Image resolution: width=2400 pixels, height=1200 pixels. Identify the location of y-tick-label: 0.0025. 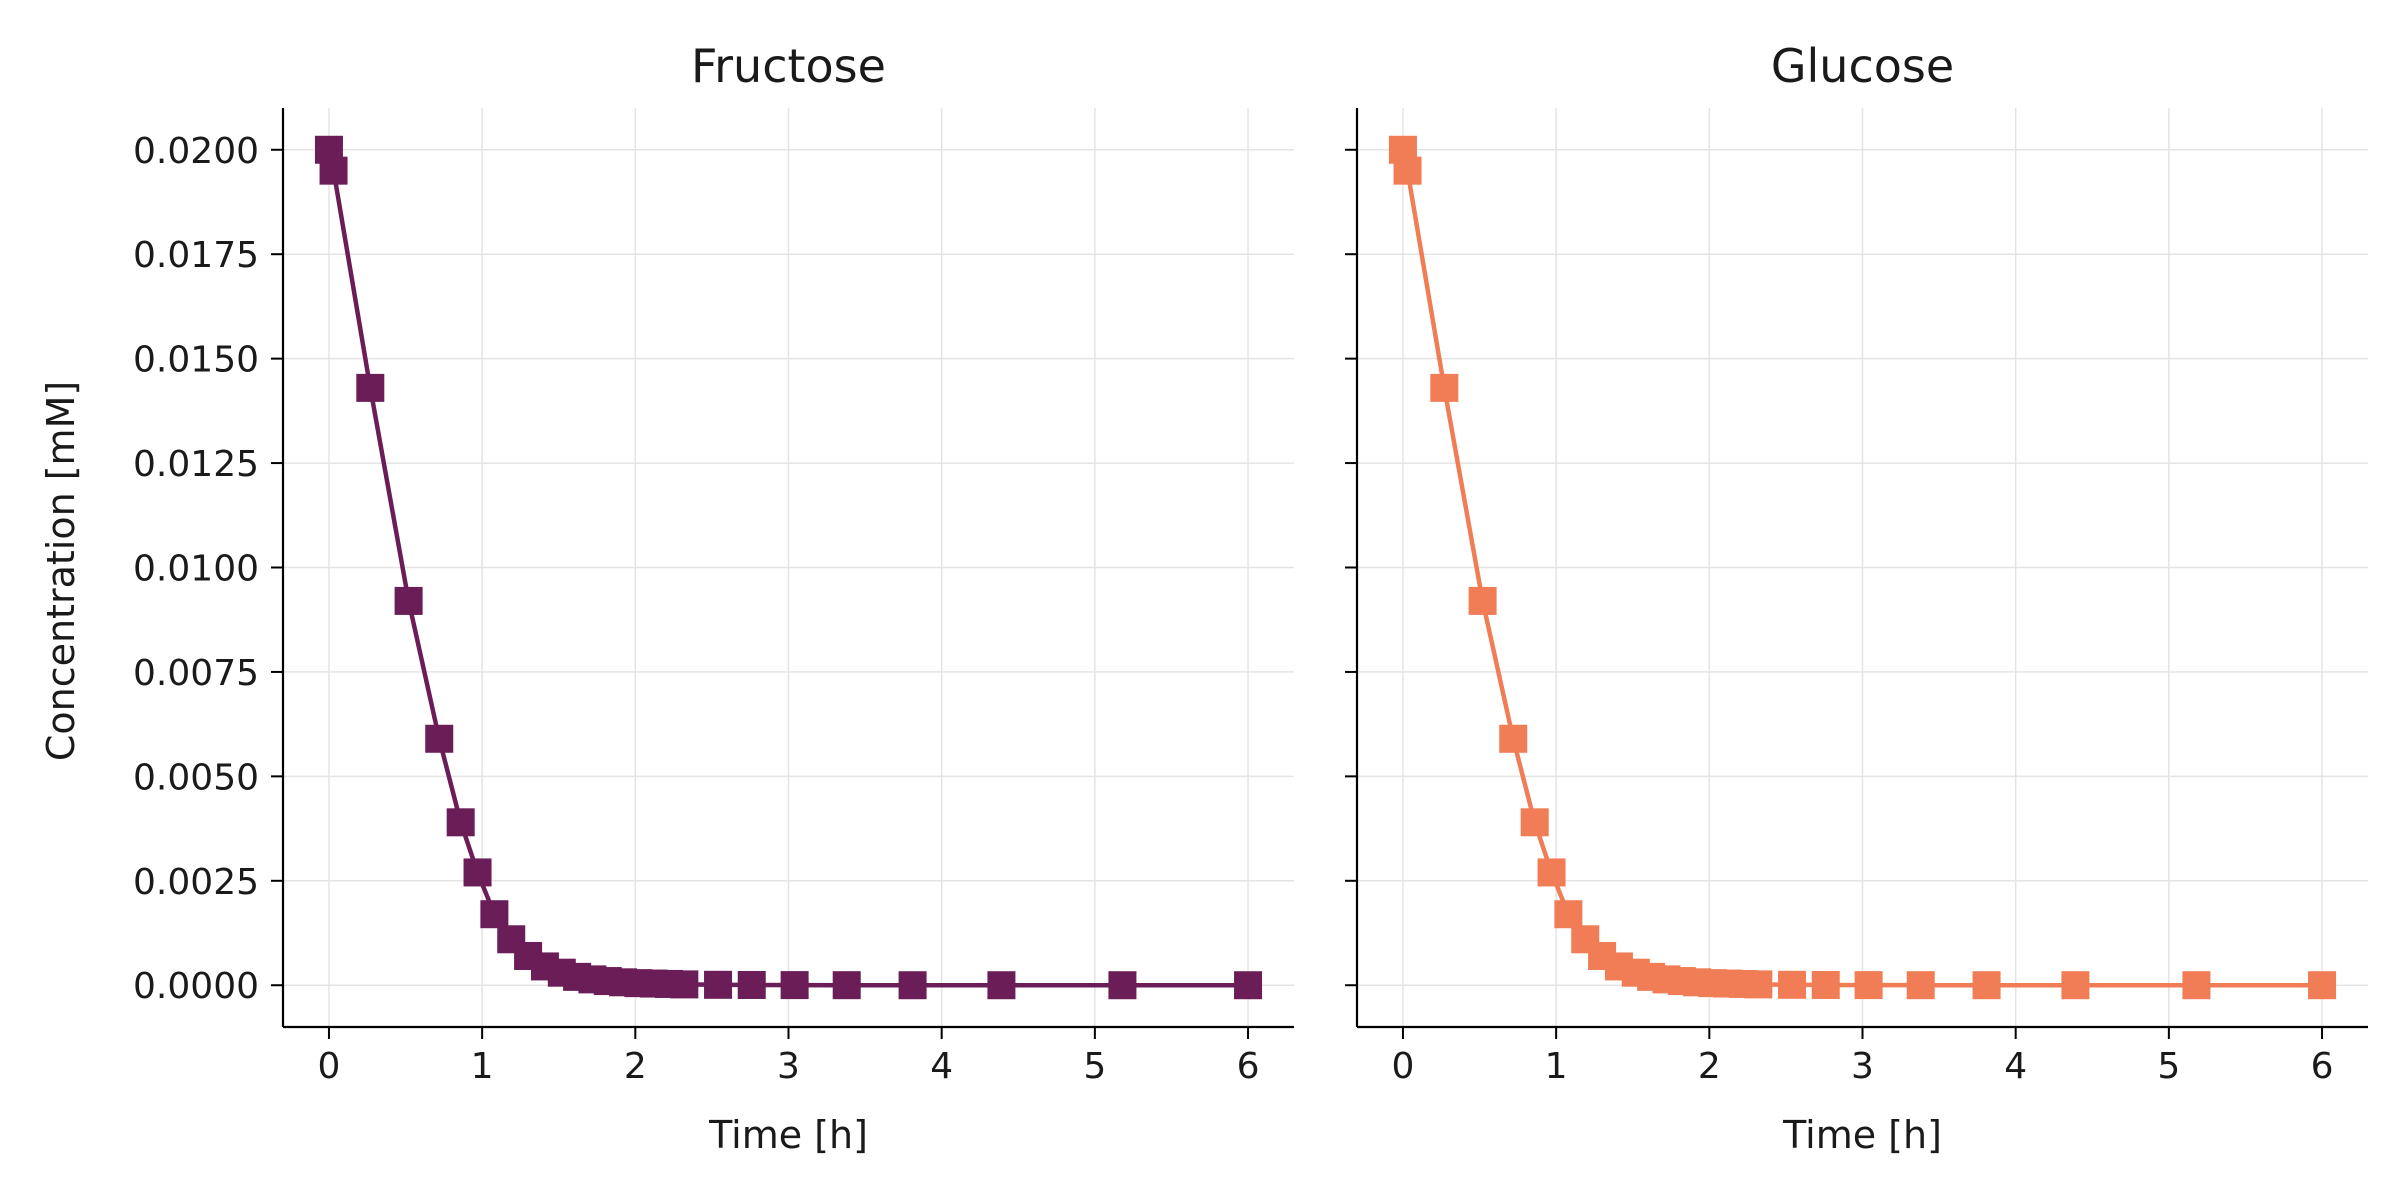
(196, 882).